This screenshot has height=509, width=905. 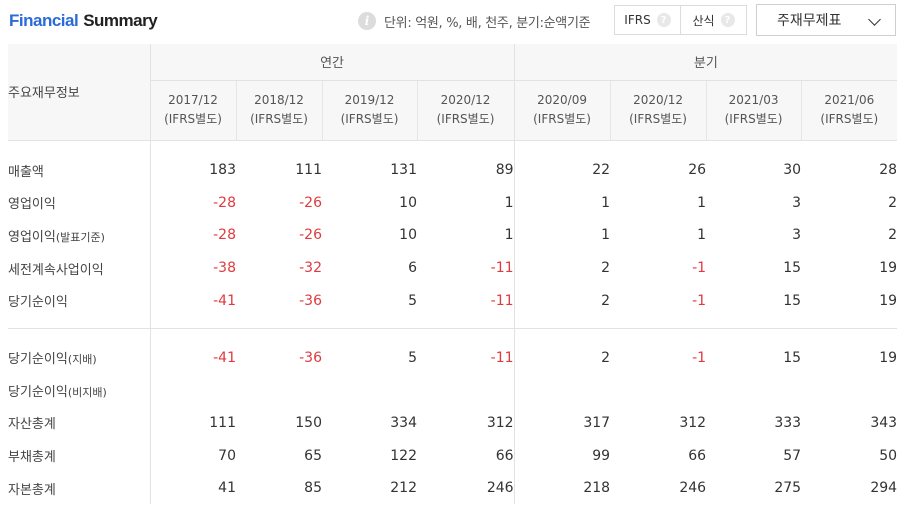 What do you see at coordinates (79, 92) in the screenshot?
I see `row-header-label: 주요재무정보` at bounding box center [79, 92].